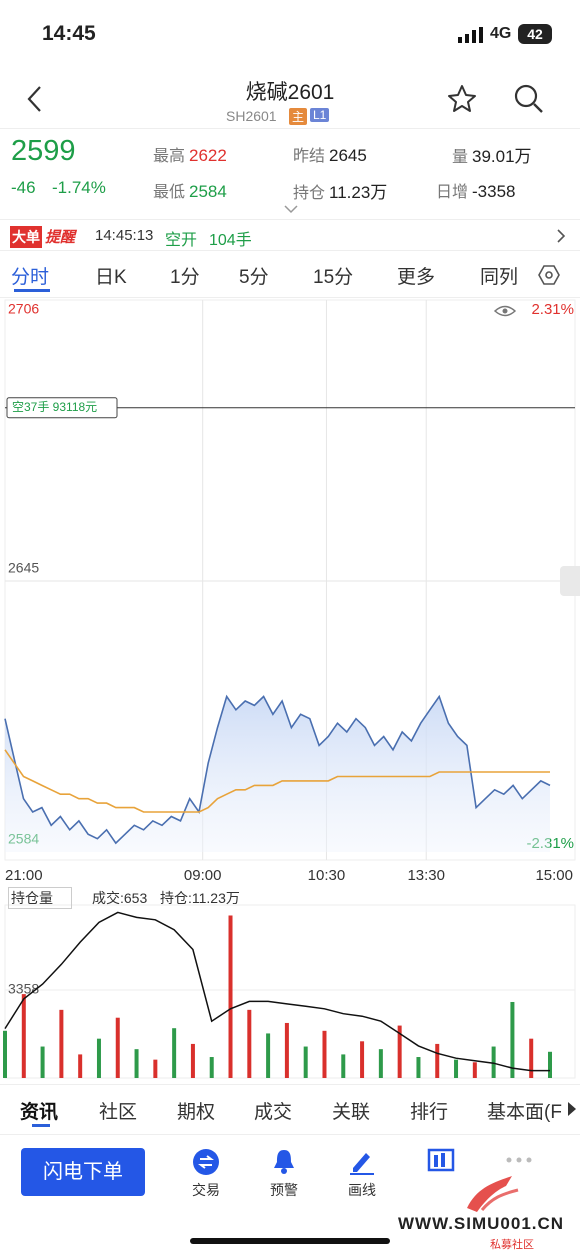 The image size is (580, 1255). What do you see at coordinates (273, 1112) in the screenshot?
I see `bottom-tab: 成交` at bounding box center [273, 1112].